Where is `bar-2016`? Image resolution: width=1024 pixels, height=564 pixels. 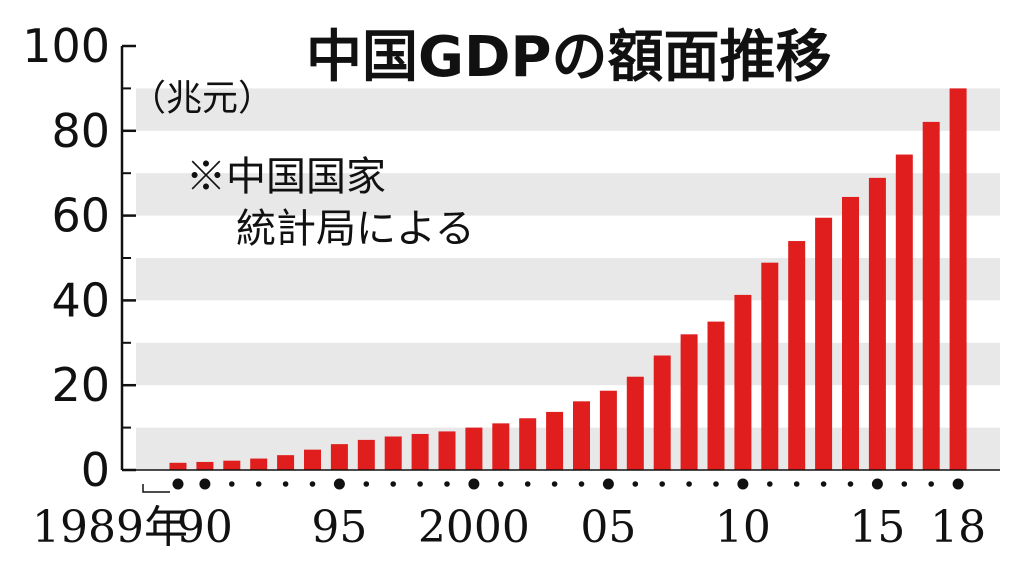 bar-2016 is located at coordinates (904, 312).